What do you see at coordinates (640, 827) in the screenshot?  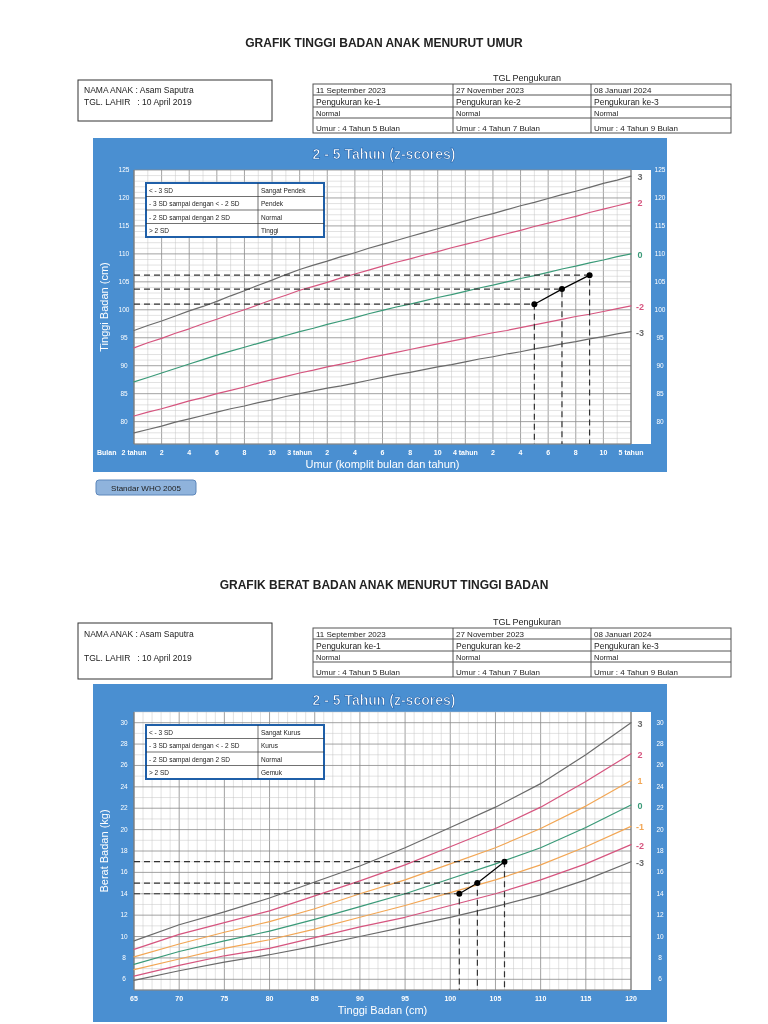 I see `series-label: -1` at bounding box center [640, 827].